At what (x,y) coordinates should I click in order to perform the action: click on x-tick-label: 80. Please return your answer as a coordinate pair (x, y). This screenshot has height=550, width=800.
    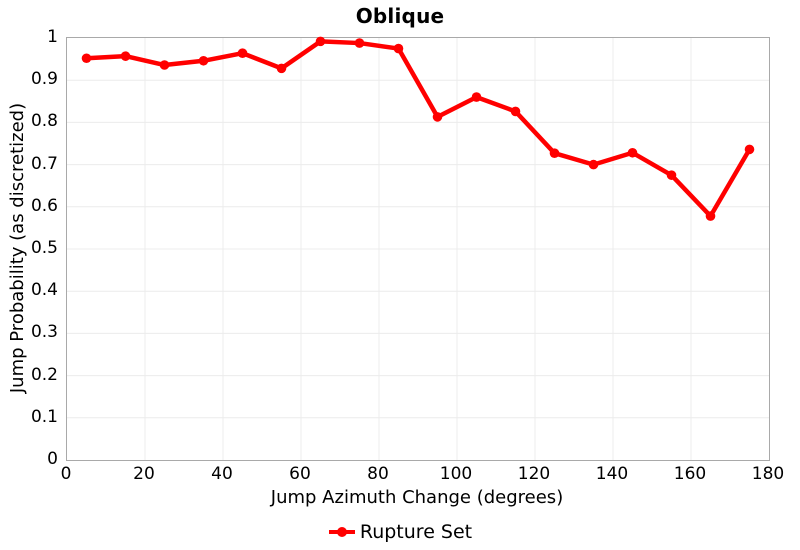
    Looking at the image, I should click on (378, 474).